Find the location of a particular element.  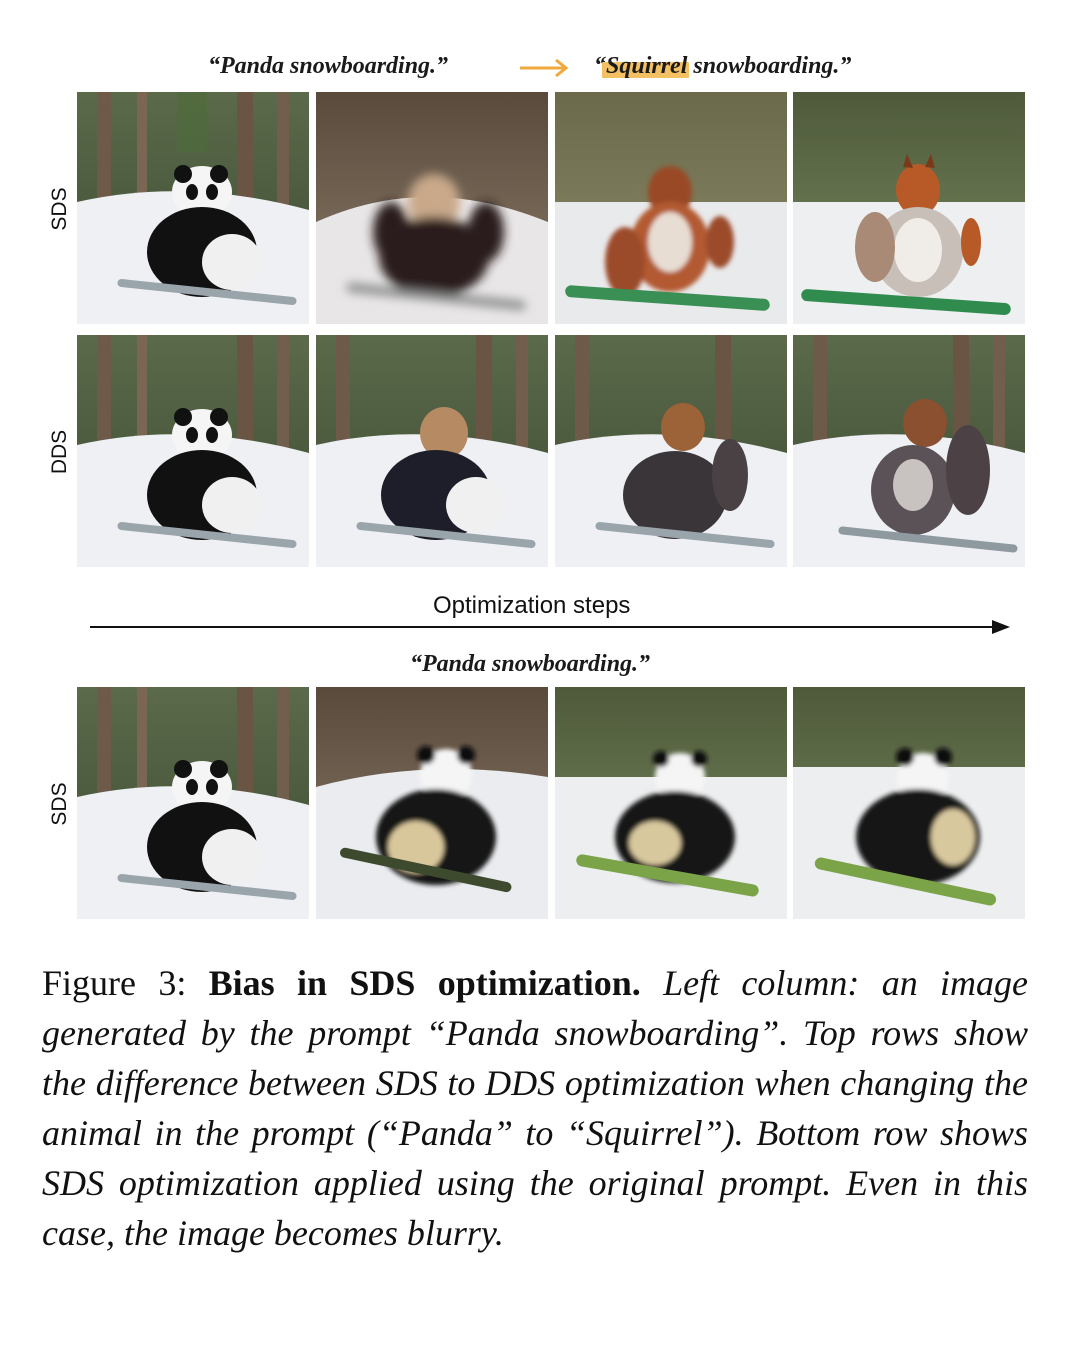

target-prompt: “Squirrel snowboarding.” is located at coordinates (723, 66).